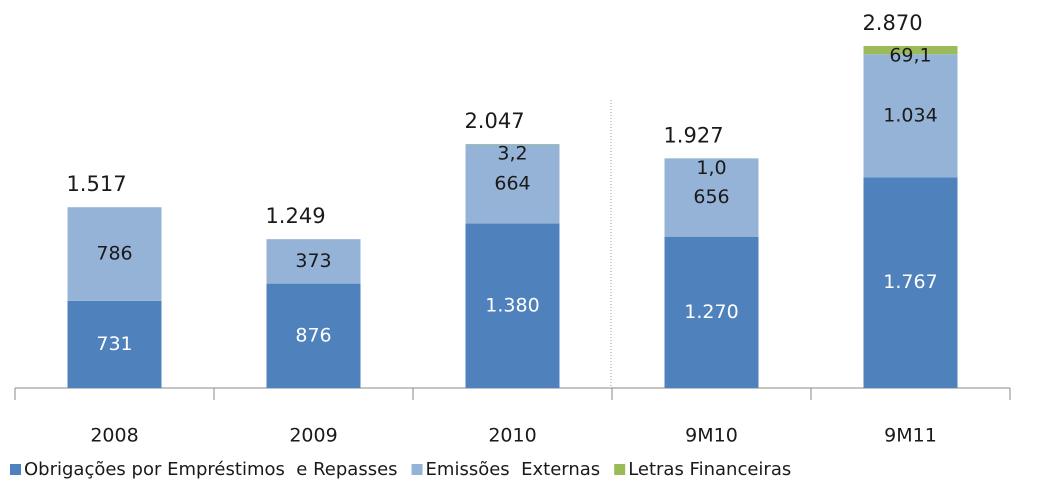 This screenshot has width=1041, height=500. What do you see at coordinates (114, 436) in the screenshot?
I see `x-tick-label: 2008` at bounding box center [114, 436].